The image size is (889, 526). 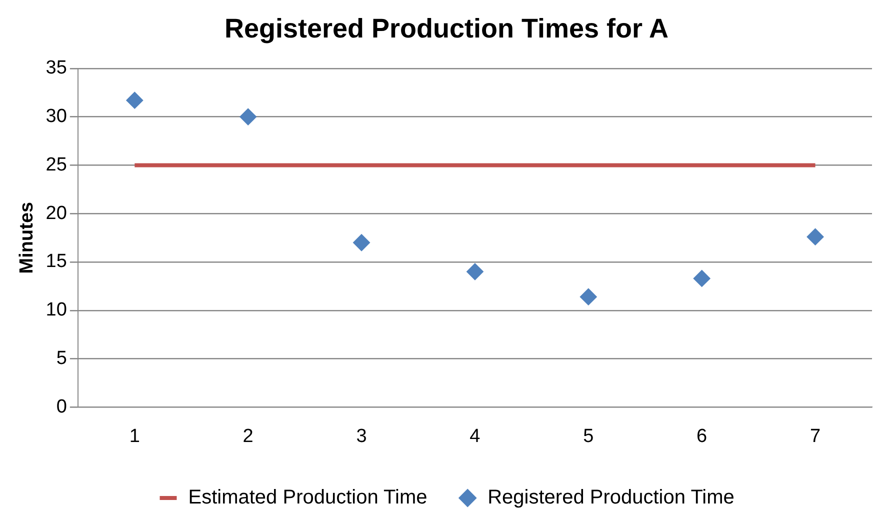 What do you see at coordinates (248, 436) in the screenshot?
I see `x-tick-label: 2` at bounding box center [248, 436].